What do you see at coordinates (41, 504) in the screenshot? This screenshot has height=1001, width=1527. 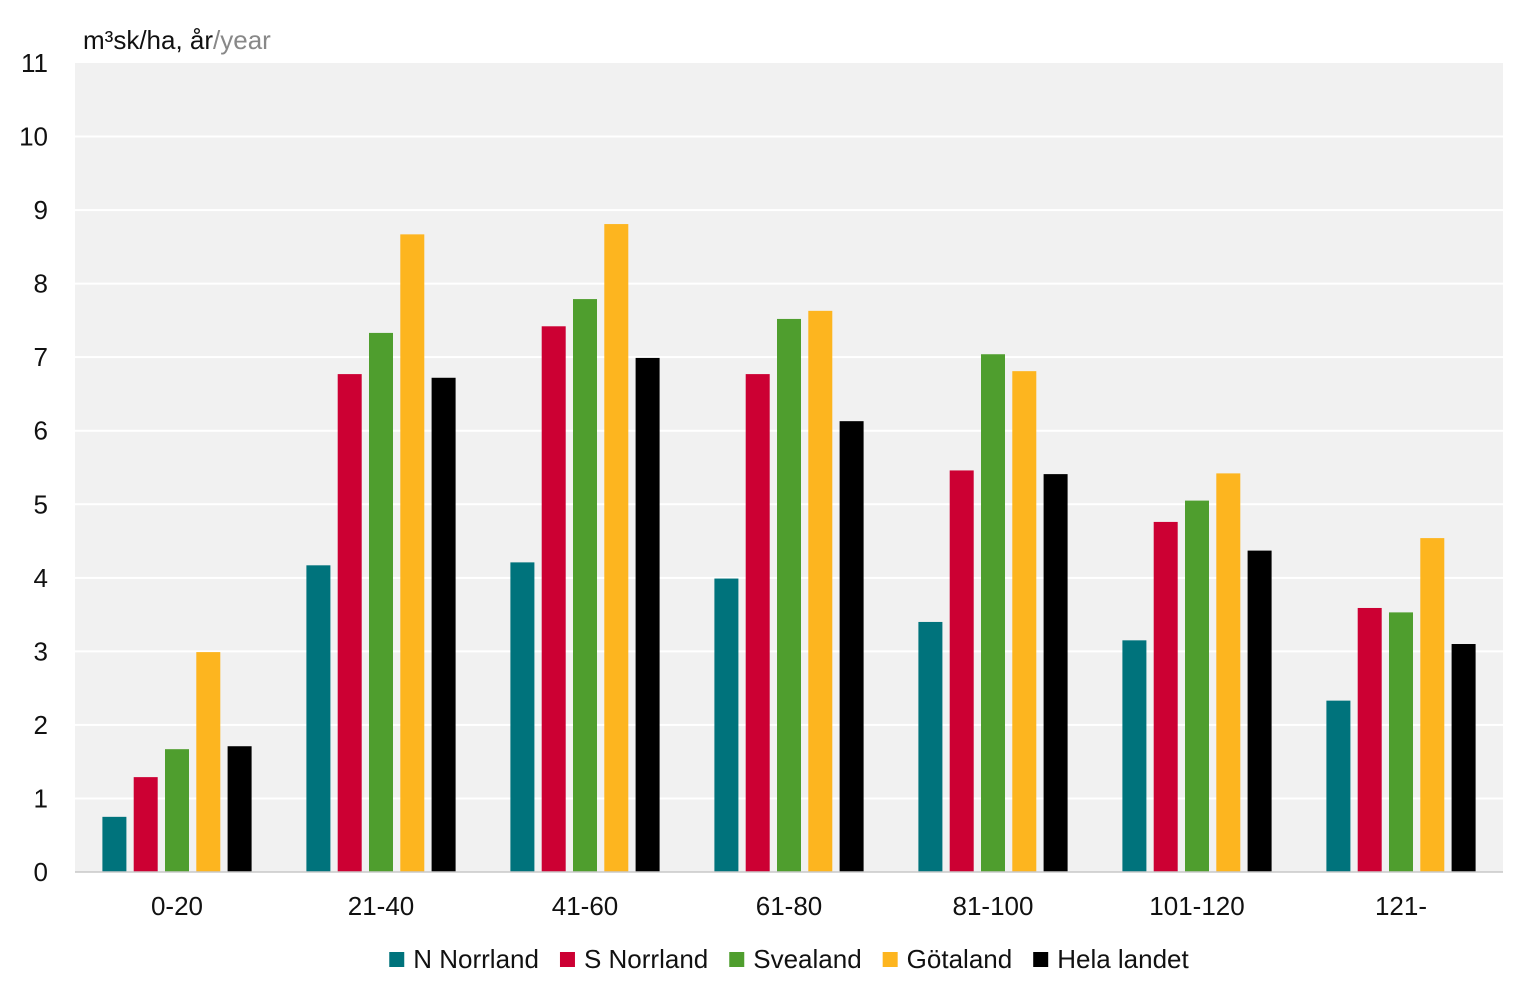 I see `y-tick-label: 5` at bounding box center [41, 504].